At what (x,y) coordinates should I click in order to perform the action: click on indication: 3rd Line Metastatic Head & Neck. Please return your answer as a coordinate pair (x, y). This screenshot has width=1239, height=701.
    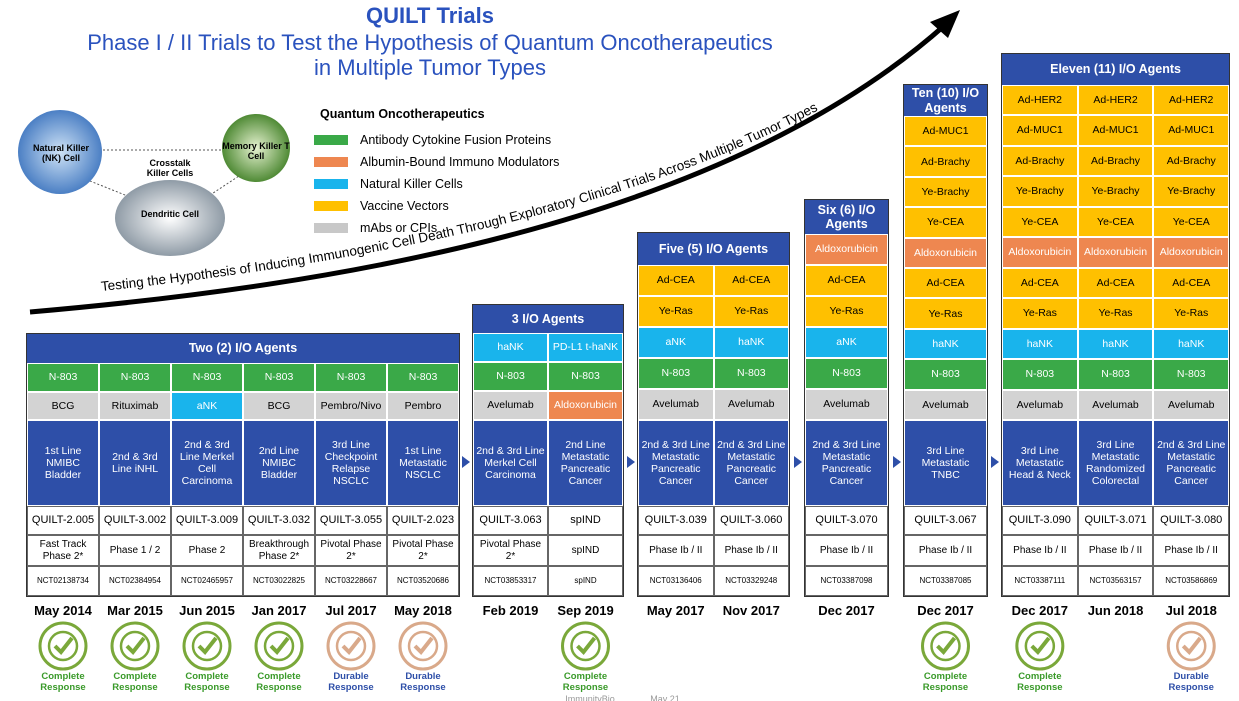
    Looking at the image, I should click on (1040, 463).